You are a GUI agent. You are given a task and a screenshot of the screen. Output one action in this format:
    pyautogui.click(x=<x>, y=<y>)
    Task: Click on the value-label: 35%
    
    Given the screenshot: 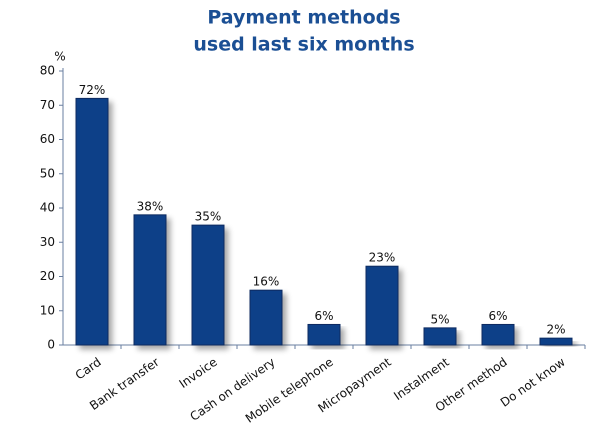 What is the action you would take?
    pyautogui.click(x=208, y=217)
    